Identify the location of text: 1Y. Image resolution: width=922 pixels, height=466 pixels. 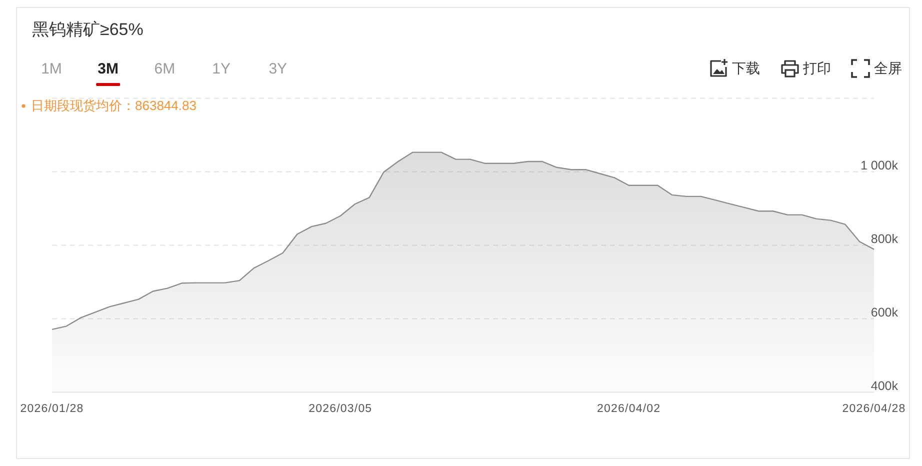
(221, 69).